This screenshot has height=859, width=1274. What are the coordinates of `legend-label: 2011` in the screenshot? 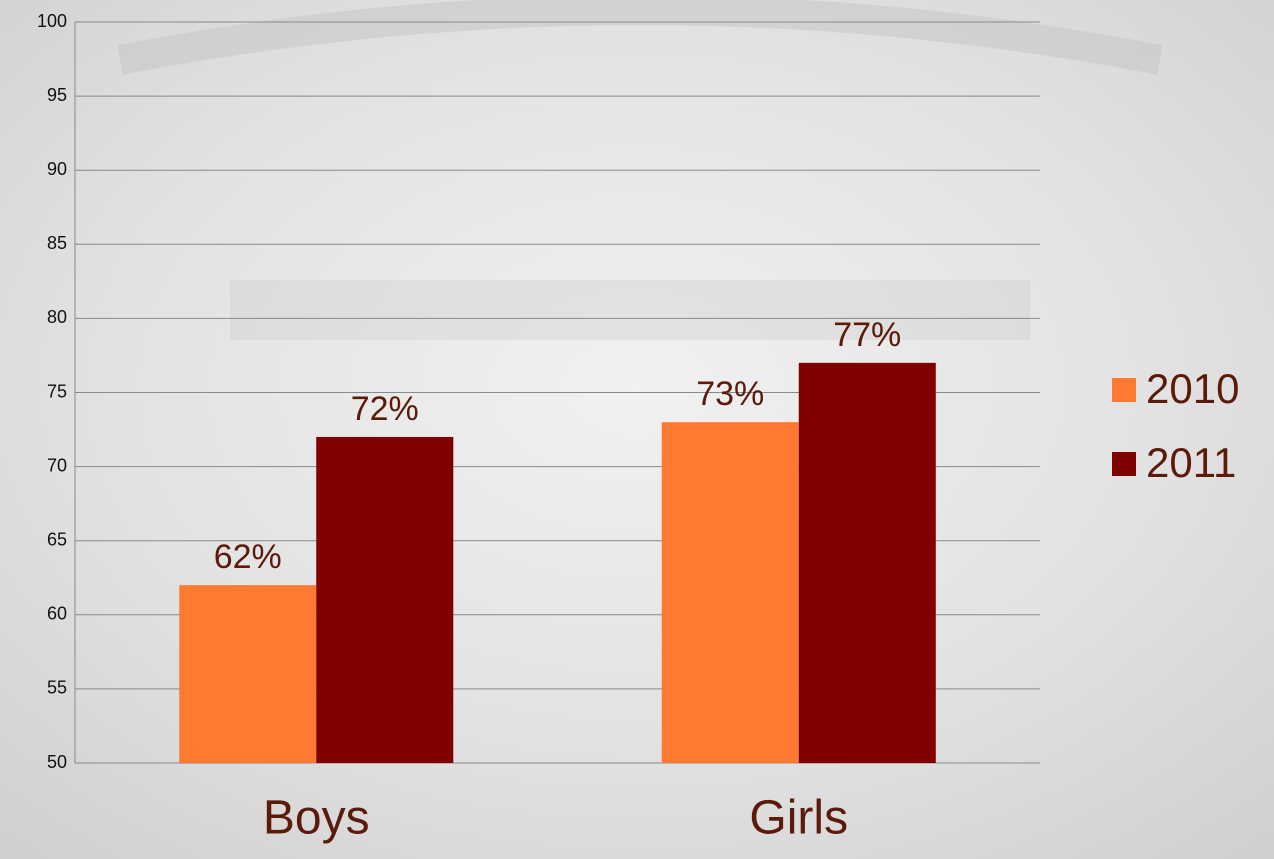 It's located at (1191, 462).